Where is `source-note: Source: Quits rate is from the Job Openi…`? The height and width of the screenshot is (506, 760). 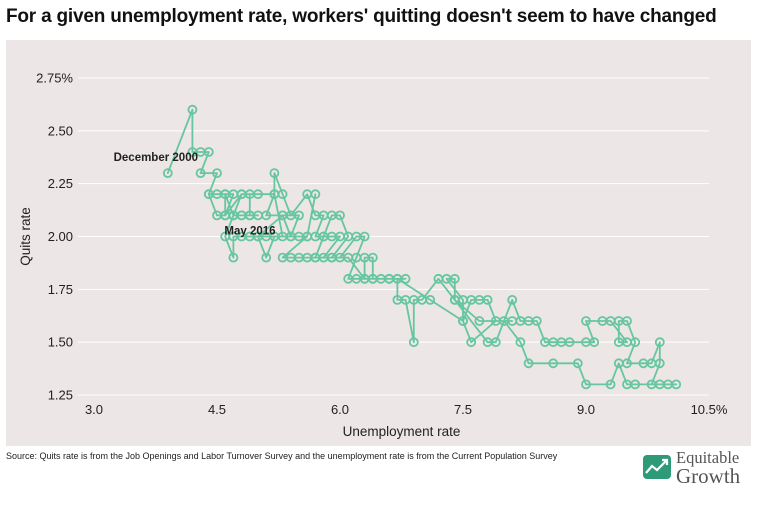
source-note: Source: Quits rate is from the Job Openi… is located at coordinates (282, 456).